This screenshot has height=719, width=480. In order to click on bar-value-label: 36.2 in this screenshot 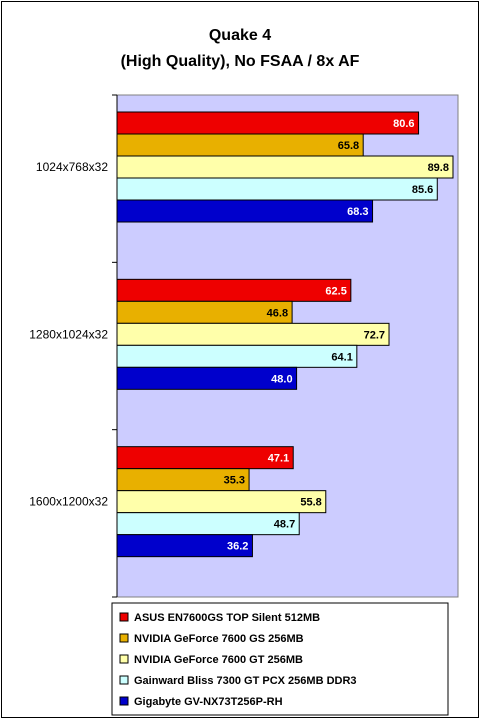, I will do `click(237, 547)`.